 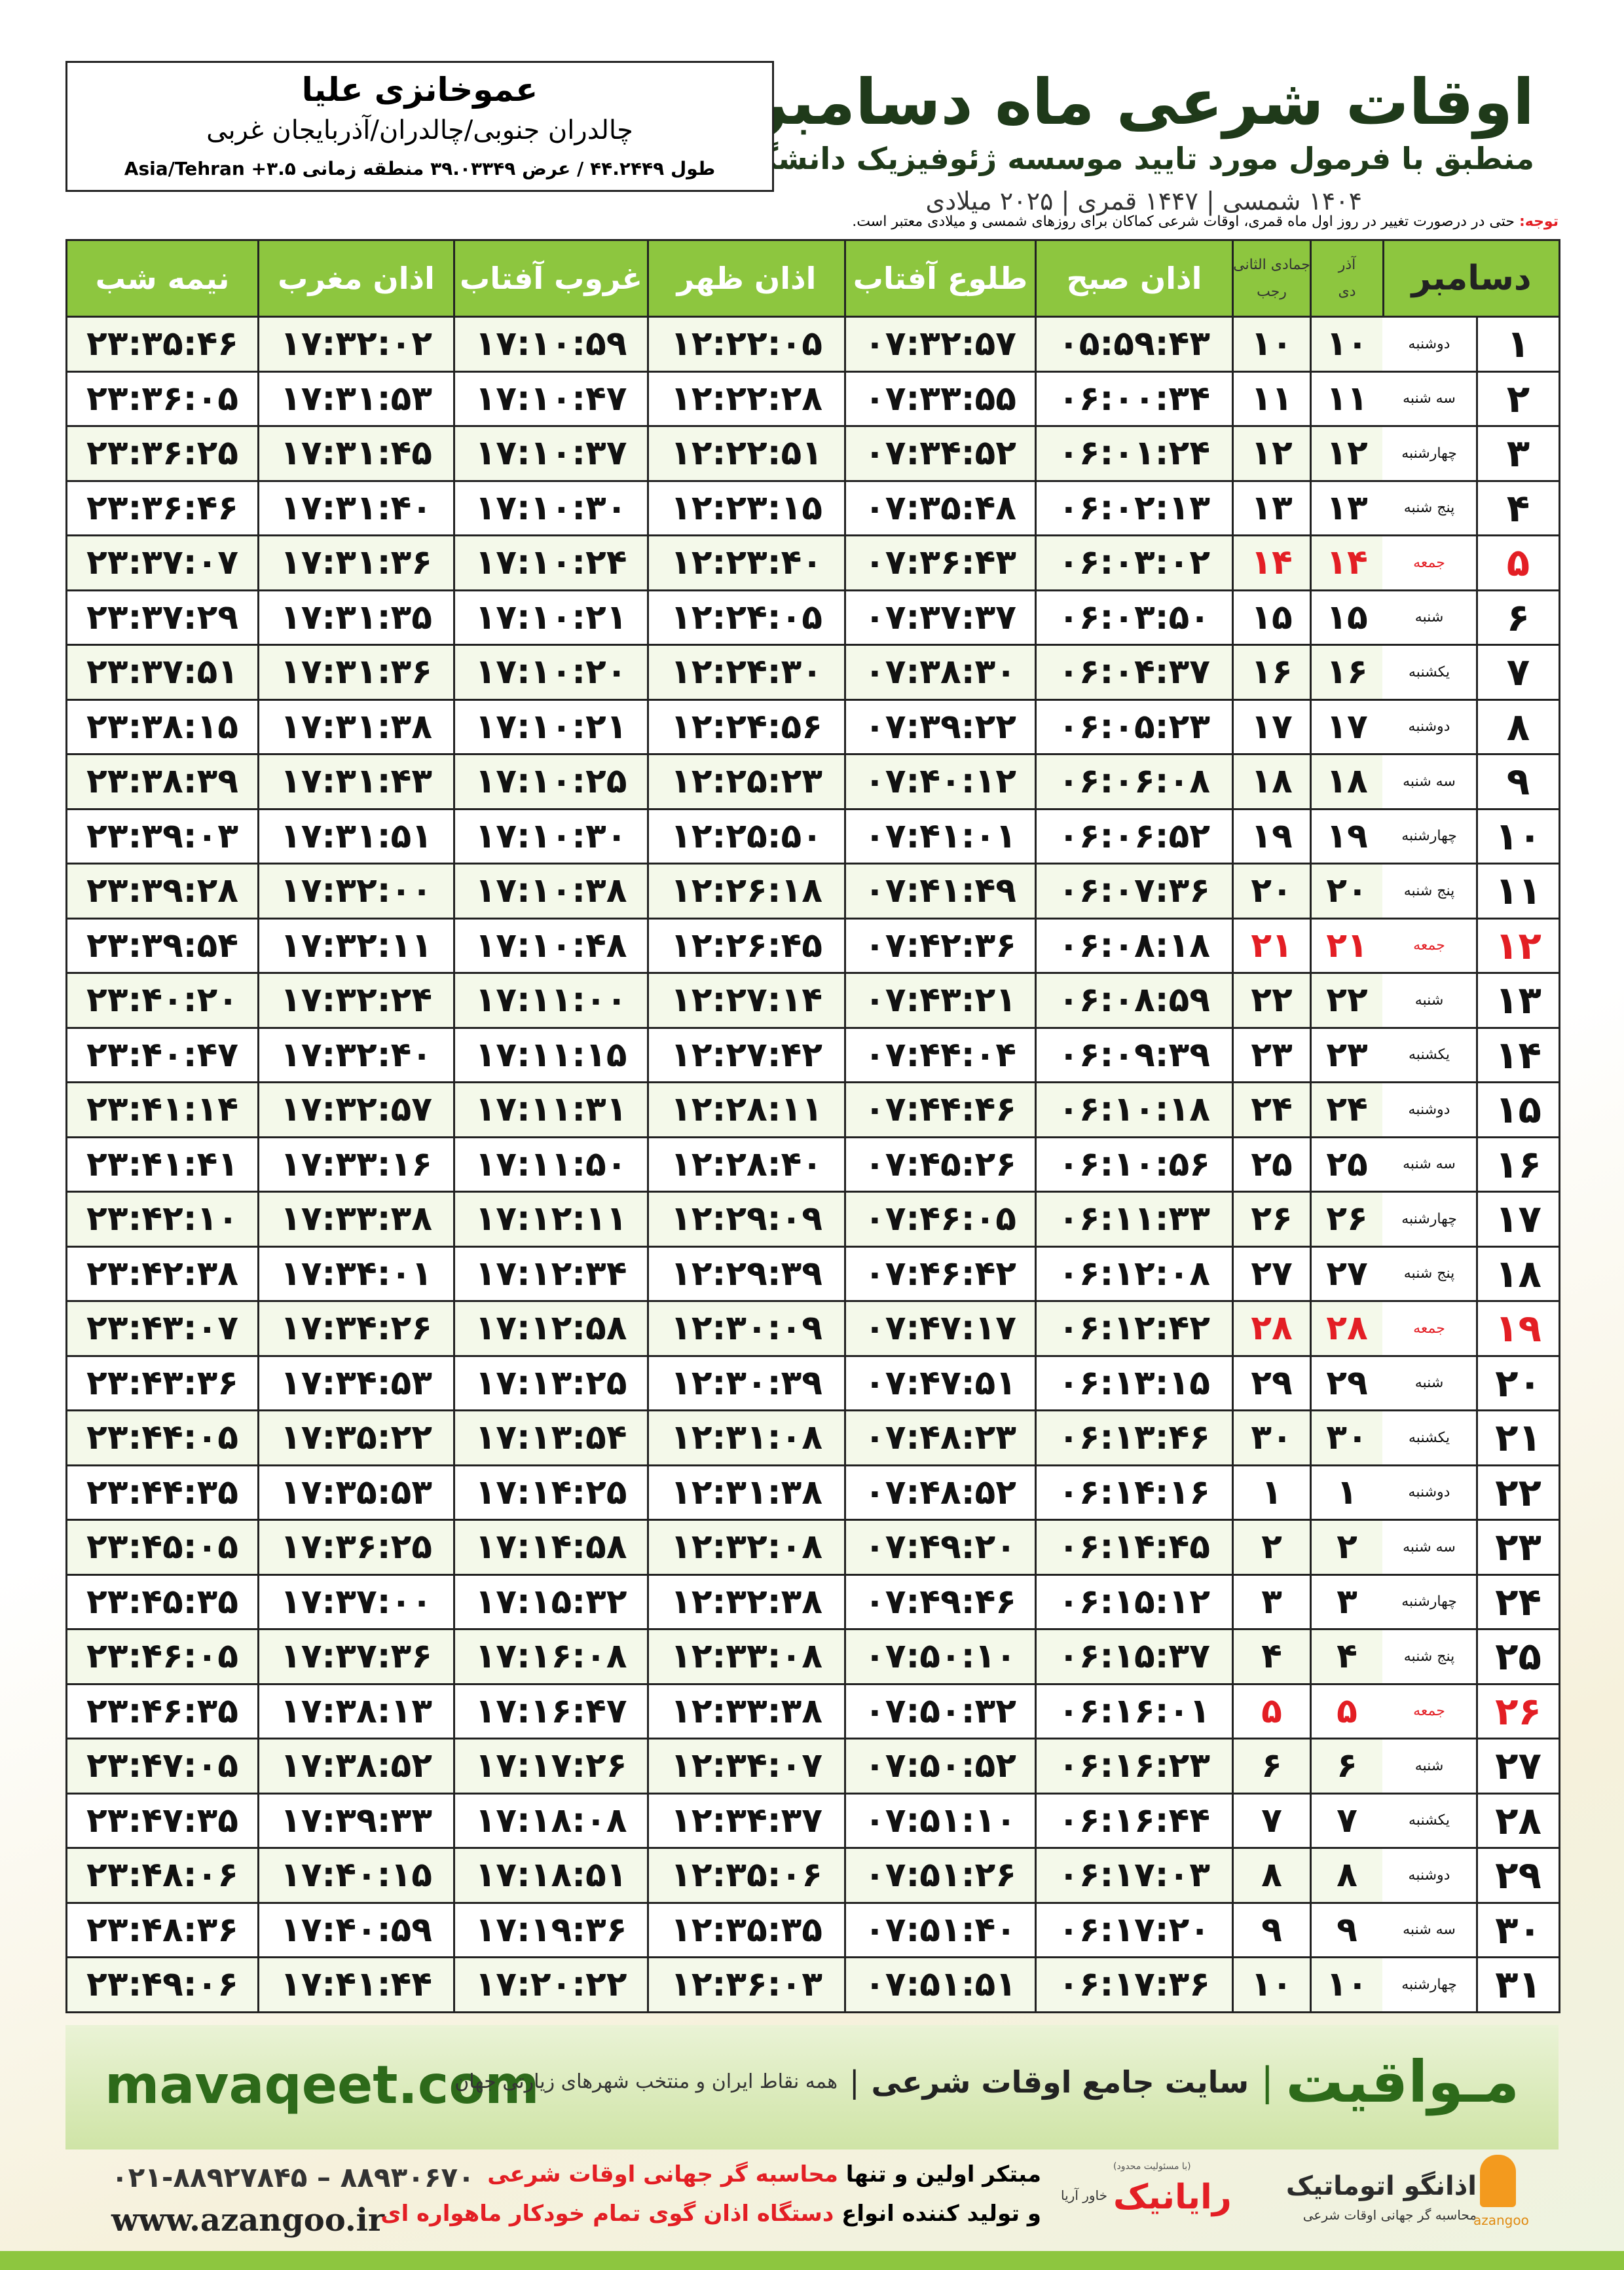 What do you see at coordinates (550, 1055) in the screenshot?
I see `time: ۱۷:۱۱:۱۵` at bounding box center [550, 1055].